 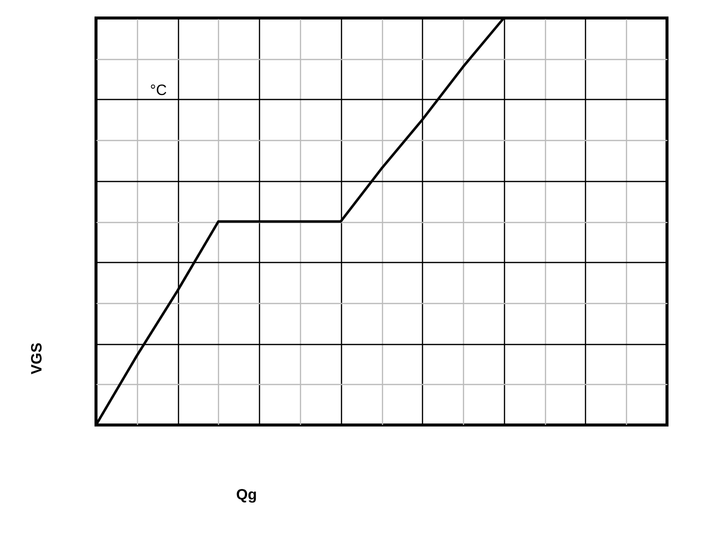 I want to click on y-axis-title: VGS, so click(x=37, y=358).